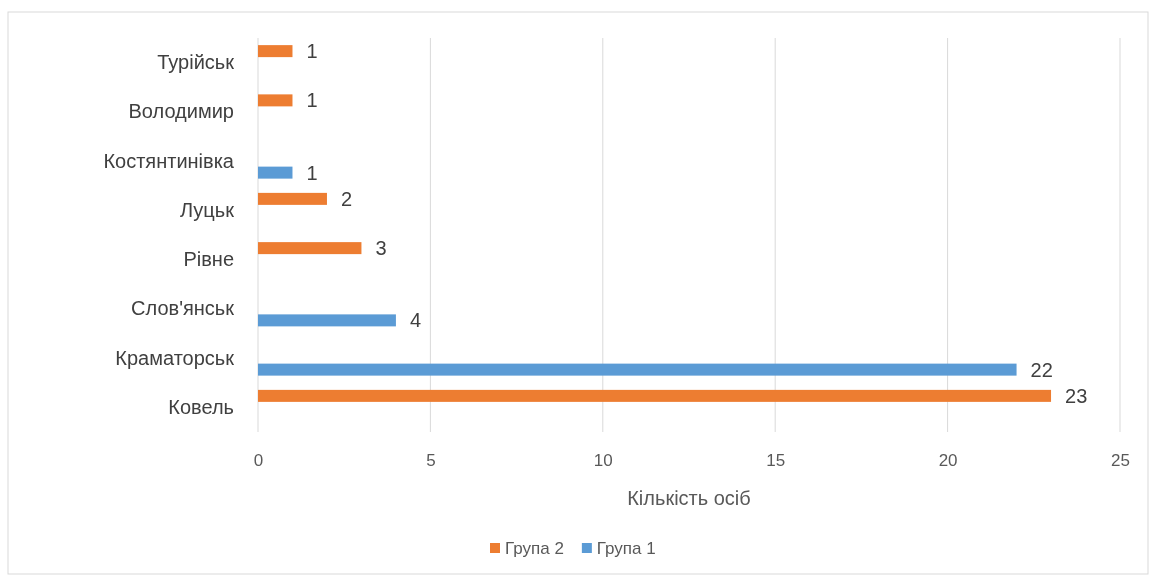  Describe the element at coordinates (1041, 369) in the screenshot. I see `data-label: 22` at that location.